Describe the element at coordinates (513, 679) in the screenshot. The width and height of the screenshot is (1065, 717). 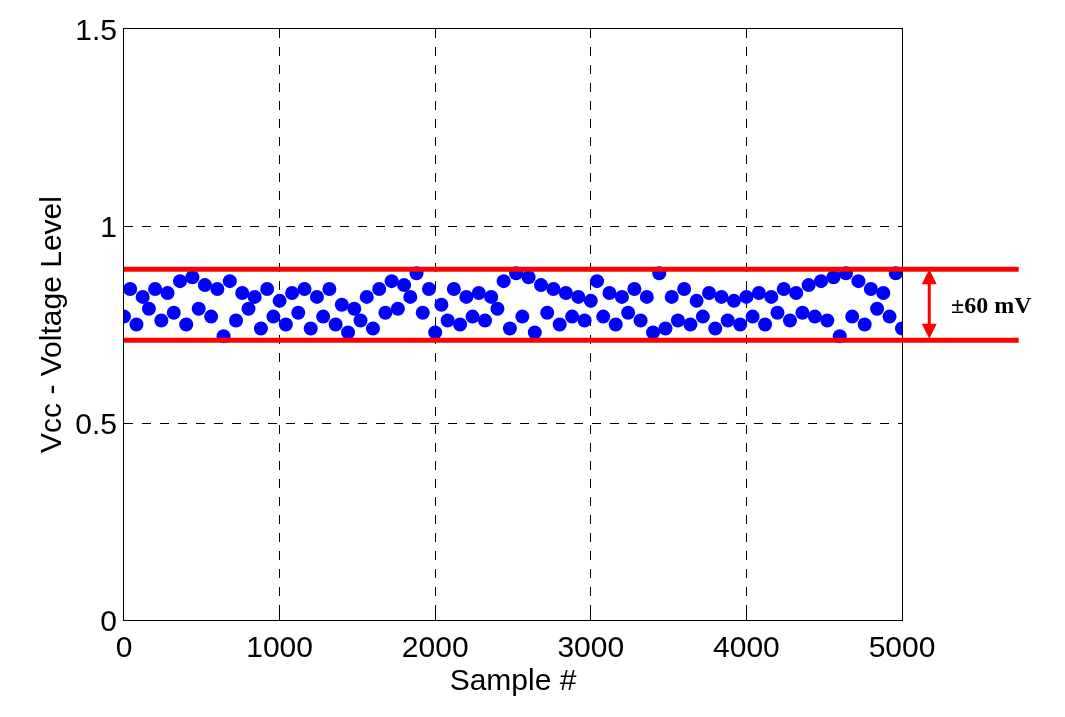
I see `x-axis-title: Sample #` at that location.